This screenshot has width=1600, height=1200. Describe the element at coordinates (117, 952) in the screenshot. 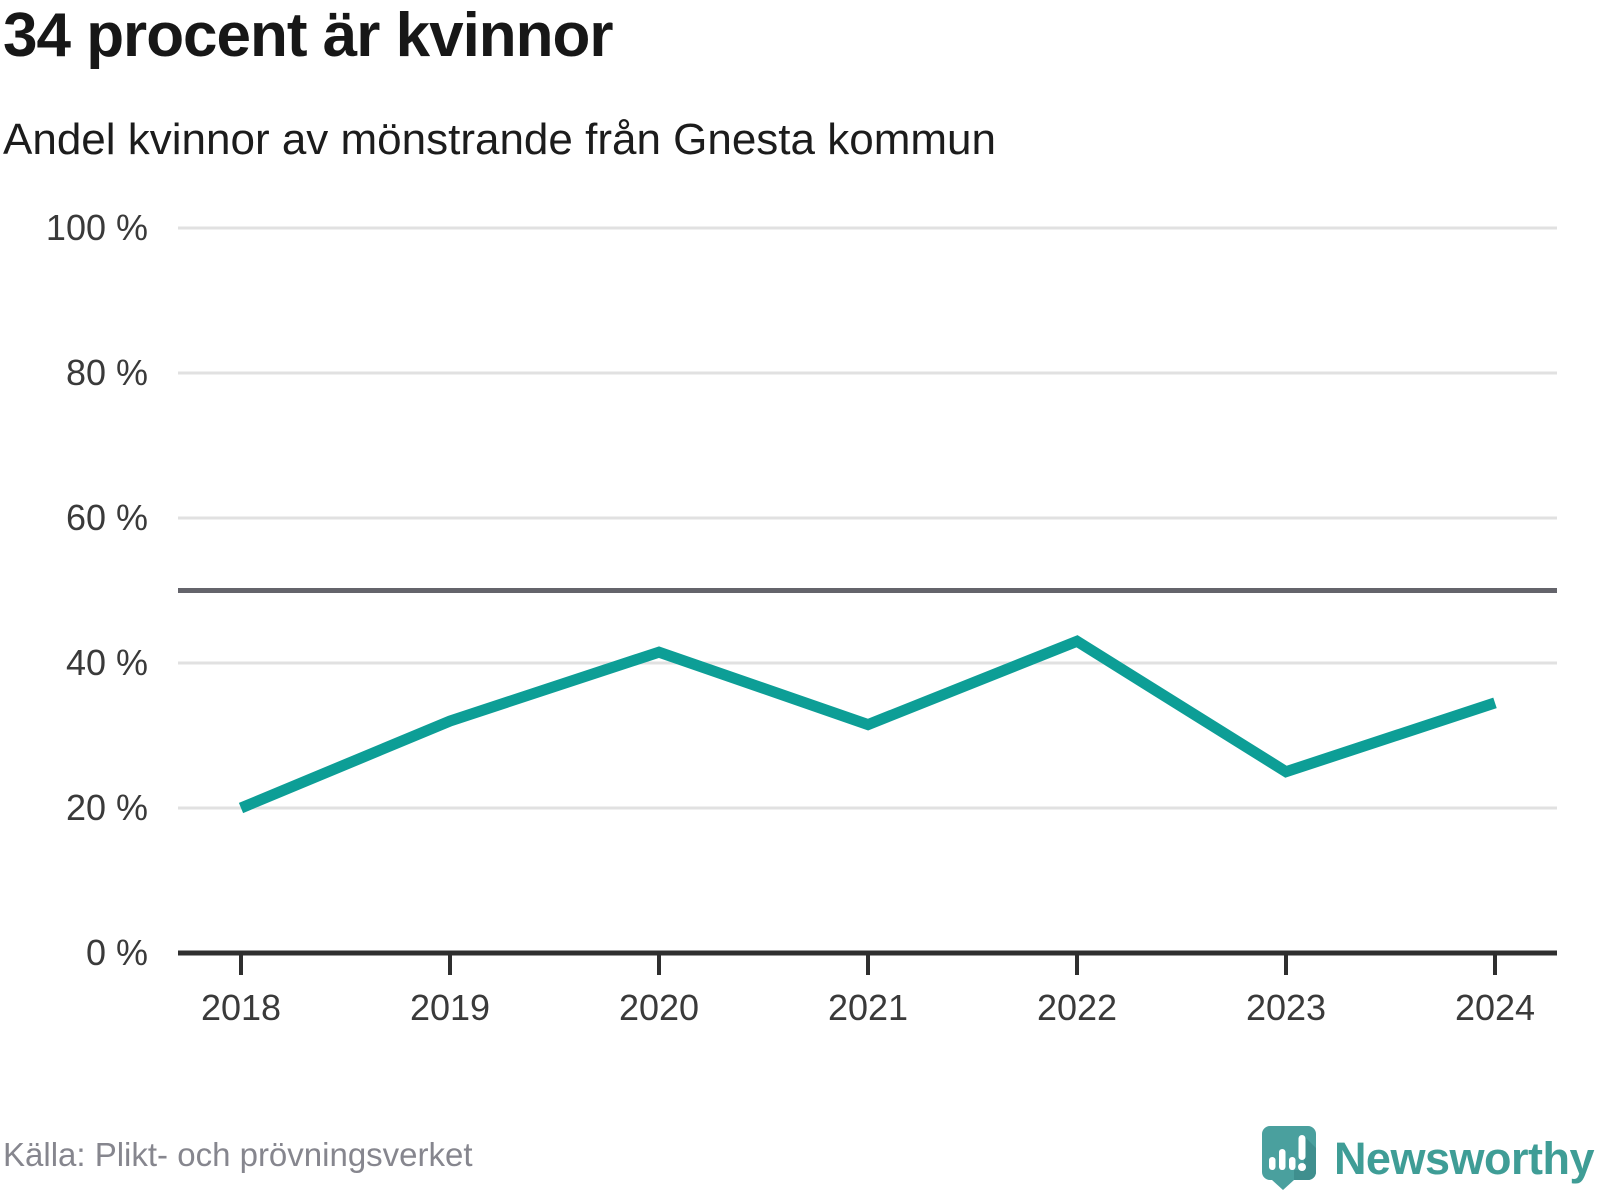

I see `y-tick-label: 0 %` at that location.